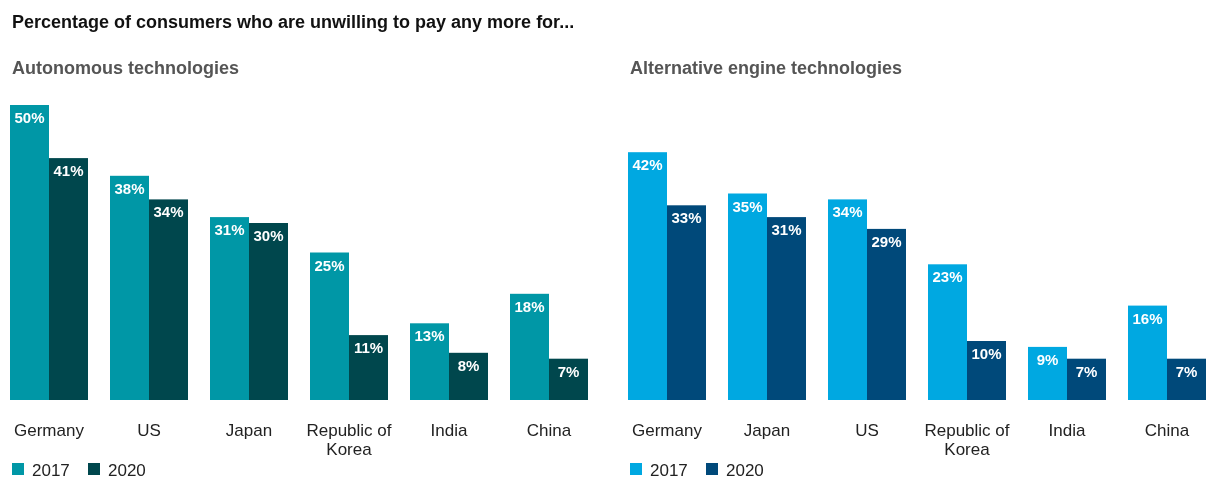  What do you see at coordinates (125, 68) in the screenshot?
I see `chart-subtitle: Autonomous technologies` at bounding box center [125, 68].